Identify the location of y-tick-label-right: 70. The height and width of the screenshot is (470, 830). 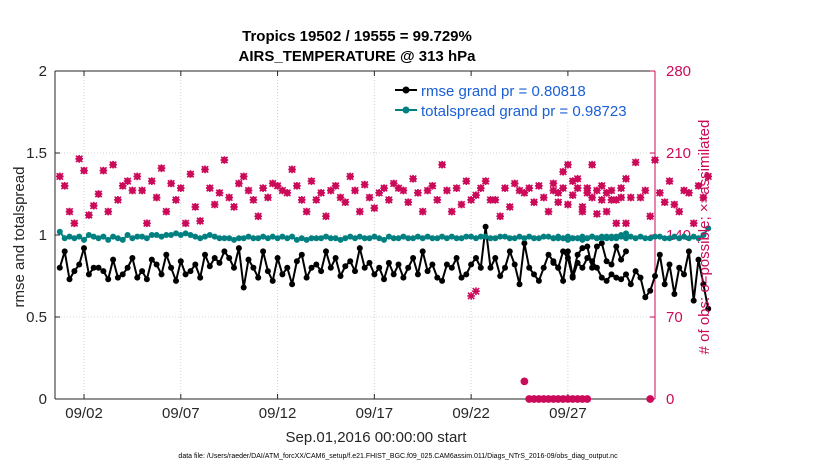
(674, 317).